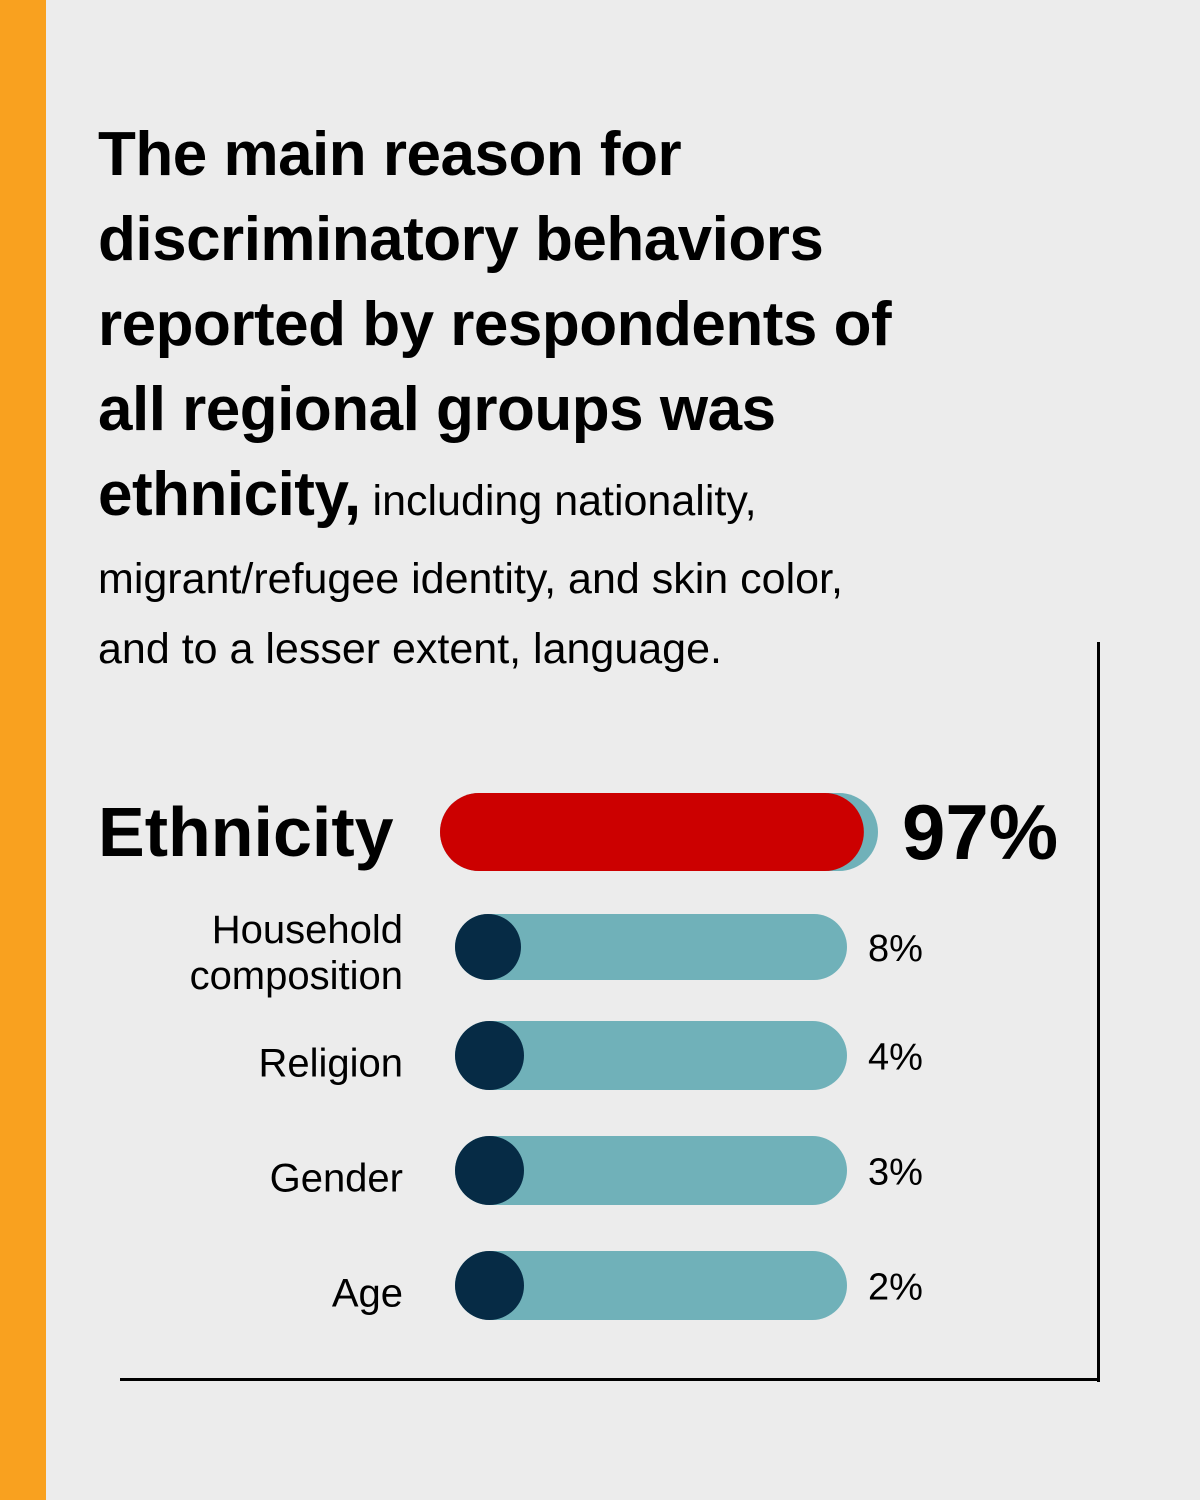 The height and width of the screenshot is (1500, 1200). What do you see at coordinates (296, 976) in the screenshot?
I see `category-label: composition` at bounding box center [296, 976].